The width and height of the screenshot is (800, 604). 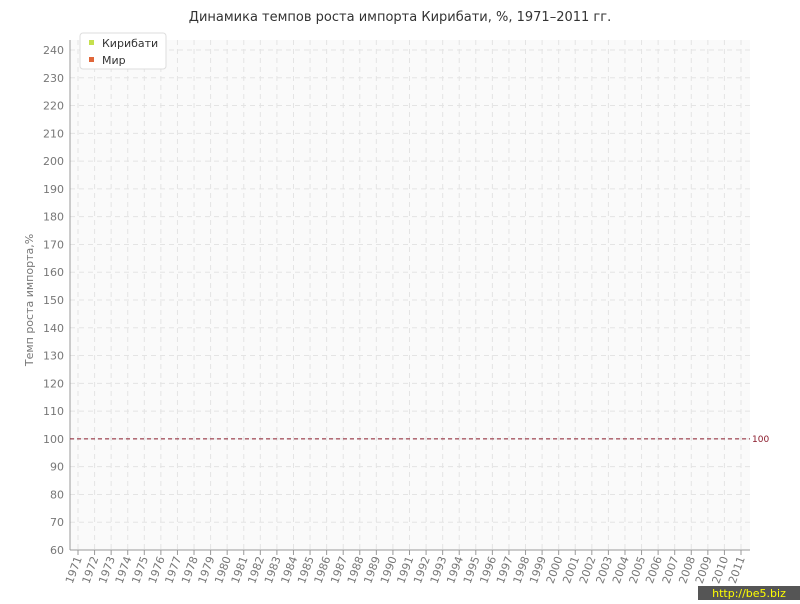 I want to click on y-tick-label: 140, so click(x=53, y=328).